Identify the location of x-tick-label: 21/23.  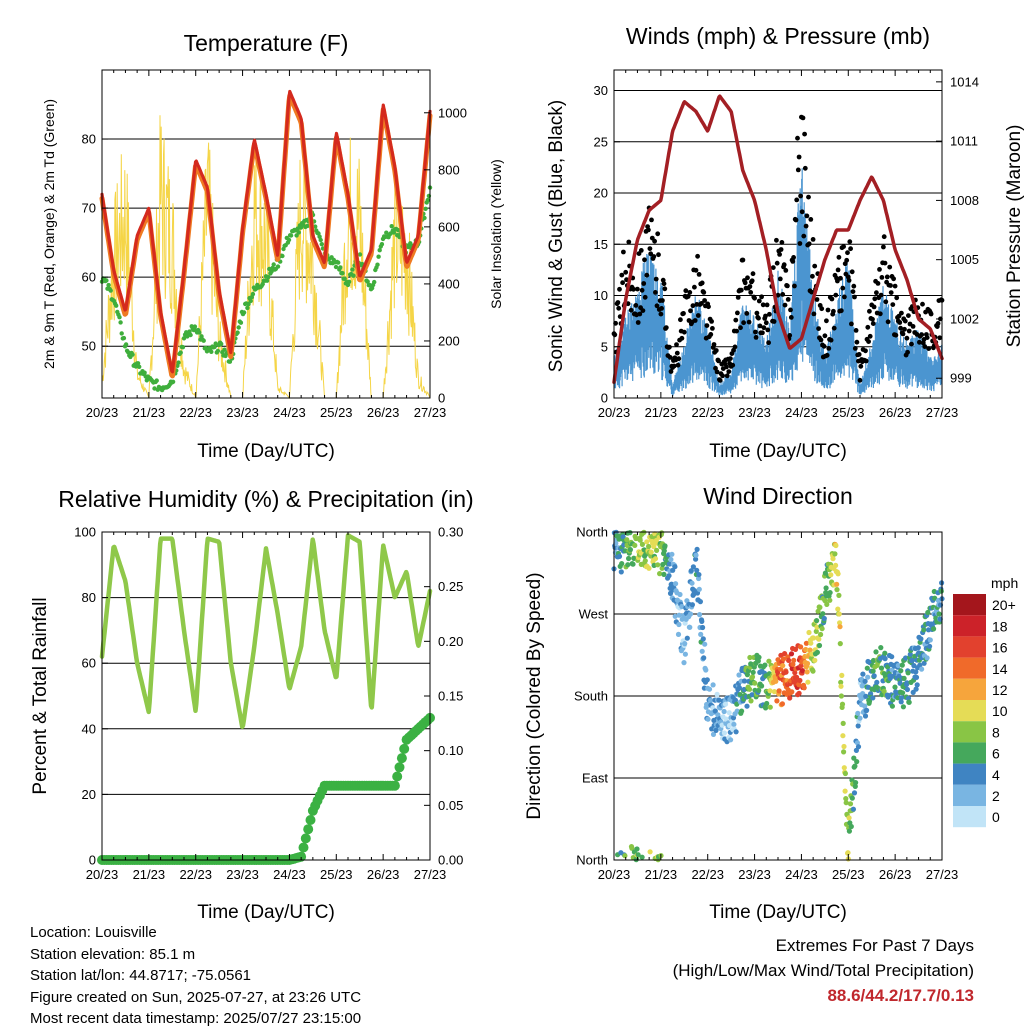
(149, 412).